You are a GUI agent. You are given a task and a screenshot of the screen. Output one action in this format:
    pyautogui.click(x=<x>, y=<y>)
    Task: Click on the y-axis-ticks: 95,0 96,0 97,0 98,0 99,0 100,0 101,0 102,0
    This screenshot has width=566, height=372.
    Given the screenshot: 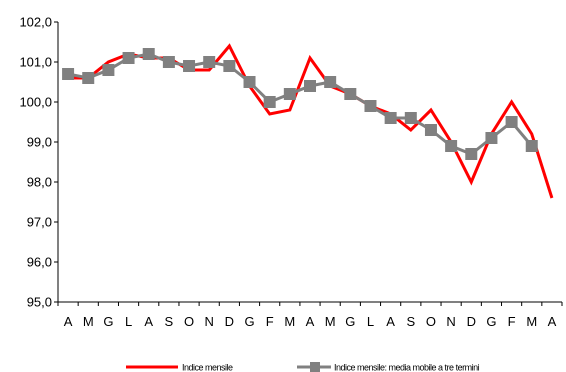 What is the action you would take?
    pyautogui.click(x=38, y=162)
    